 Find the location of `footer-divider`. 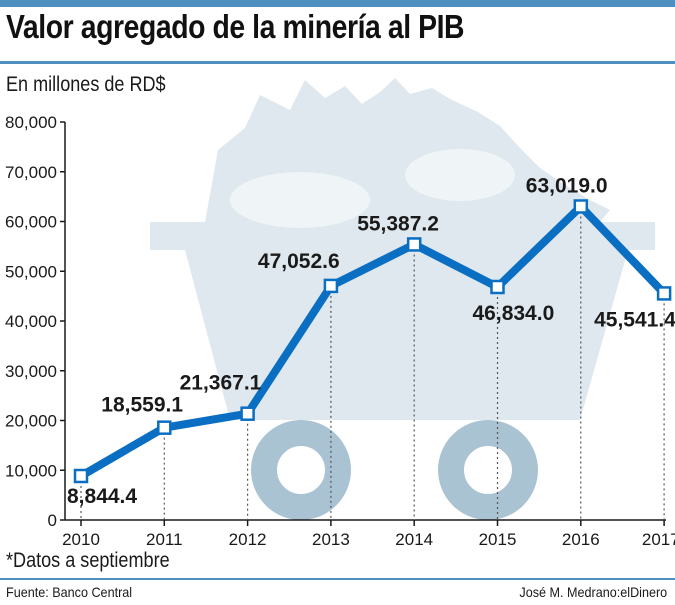

footer-divider is located at coordinates (337, 579).